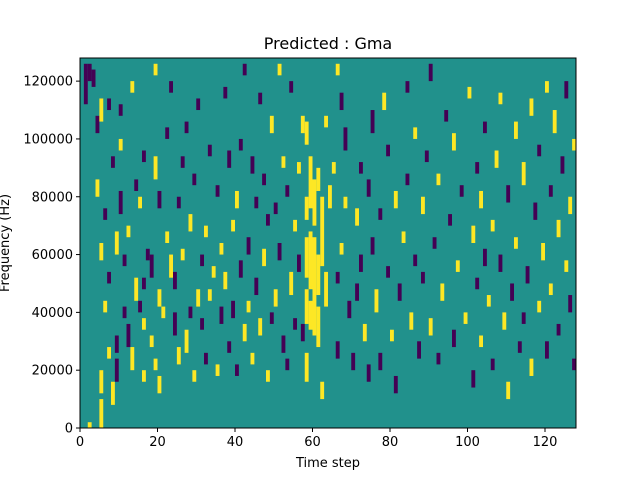  What do you see at coordinates (467, 442) in the screenshot?
I see `x-tick-label: 100` at bounding box center [467, 442].